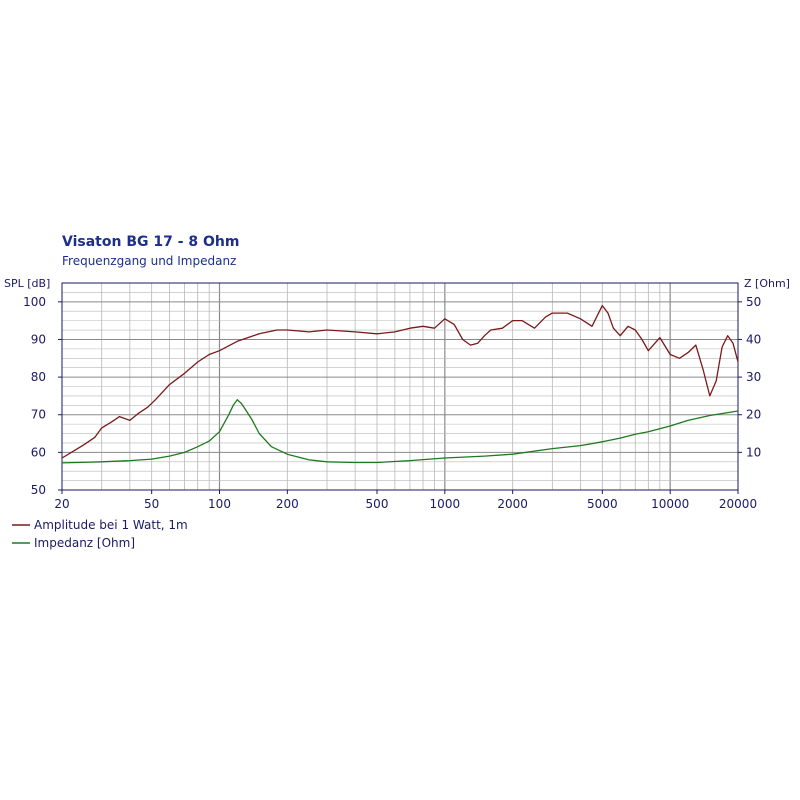  What do you see at coordinates (287, 504) in the screenshot?
I see `x-tick-label: 200` at bounding box center [287, 504].